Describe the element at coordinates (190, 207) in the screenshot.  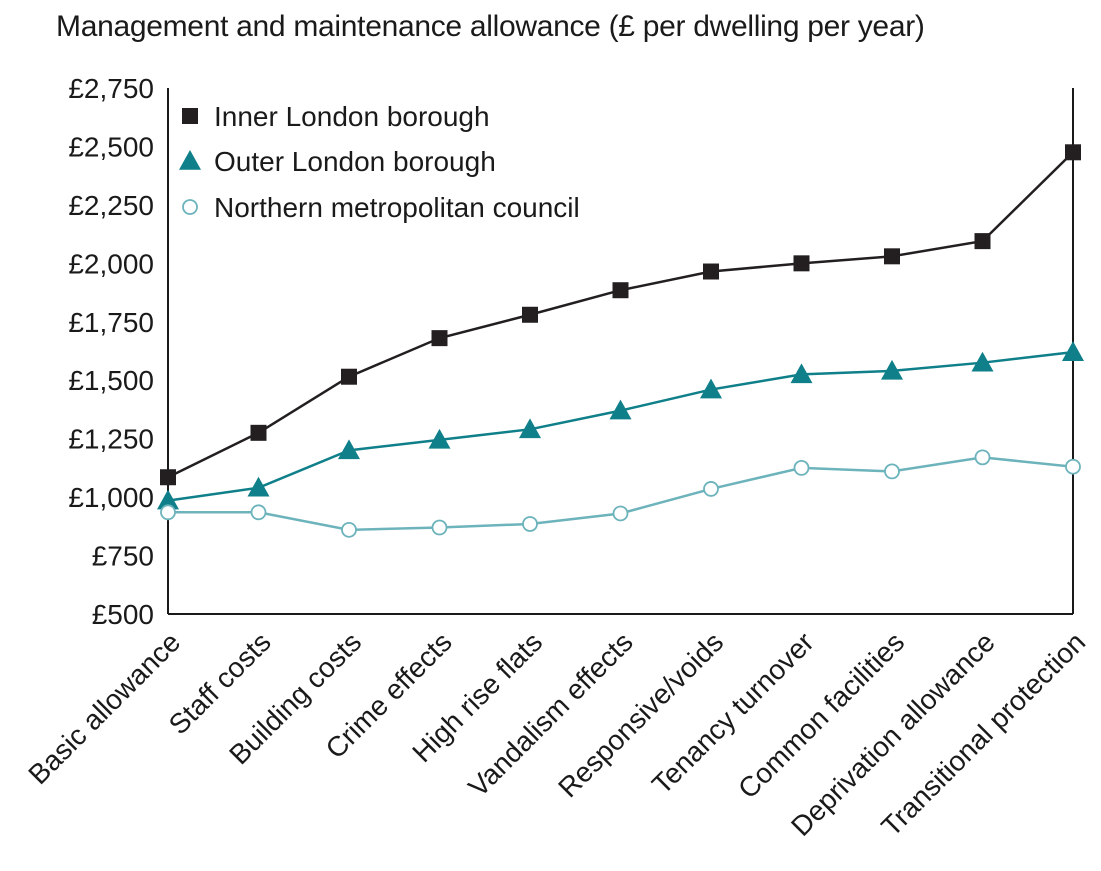
I see `legend-marker-circle` at that location.